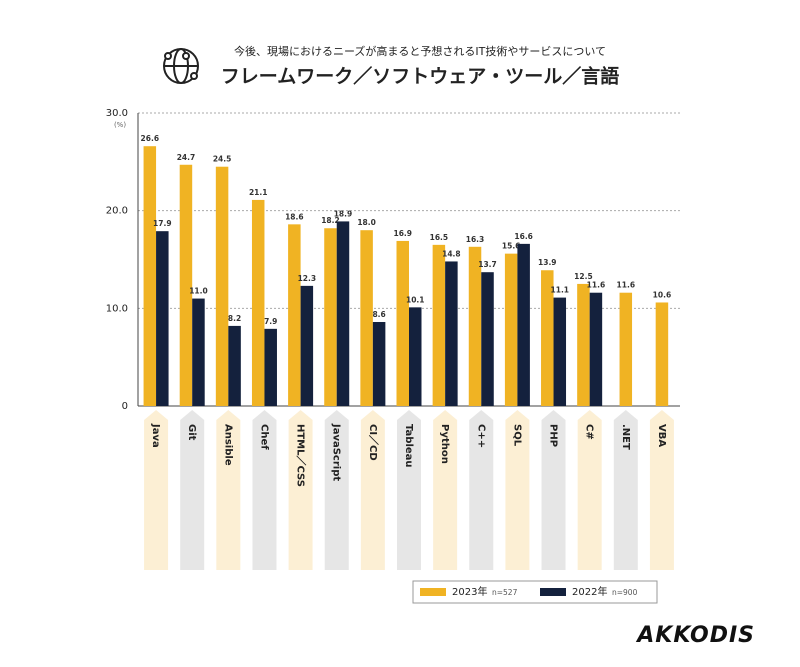 The image size is (800, 667). Describe the element at coordinates (120, 125) in the screenshot. I see `y-unit: (%)` at that location.